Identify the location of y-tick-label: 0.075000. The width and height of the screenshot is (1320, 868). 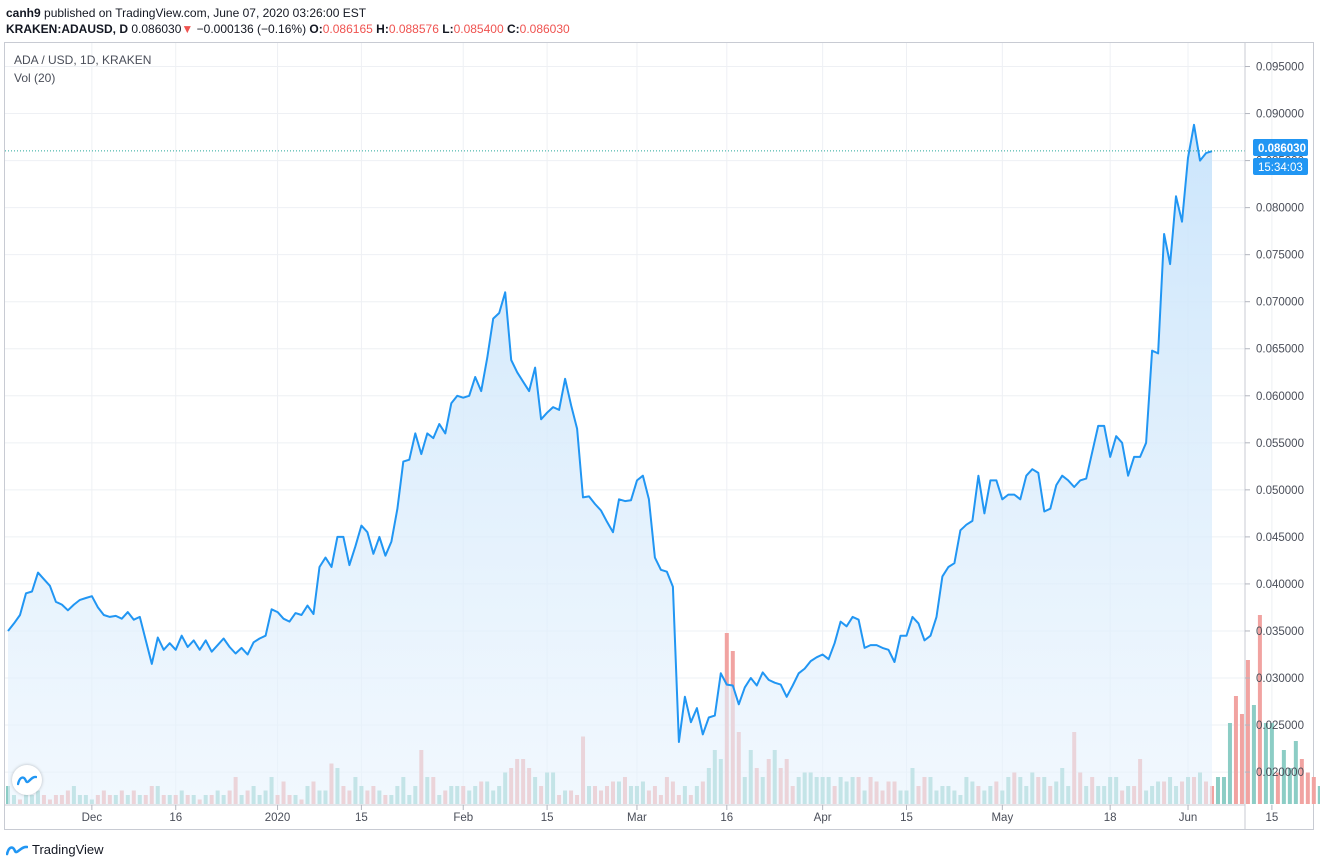
(1280, 256).